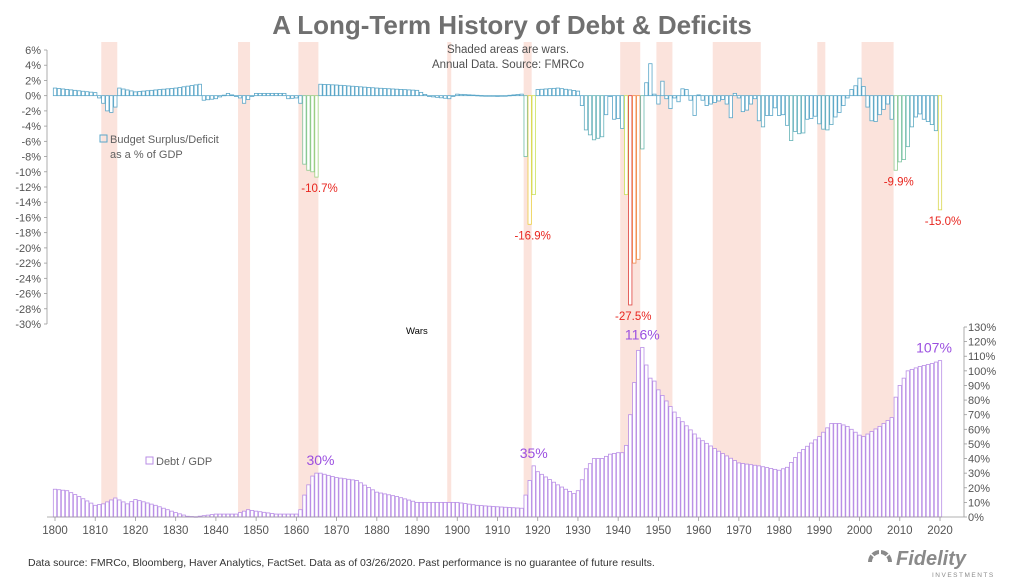 This screenshot has width=1024, height=586. I want to click on x-tick-label: 1950, so click(659, 531).